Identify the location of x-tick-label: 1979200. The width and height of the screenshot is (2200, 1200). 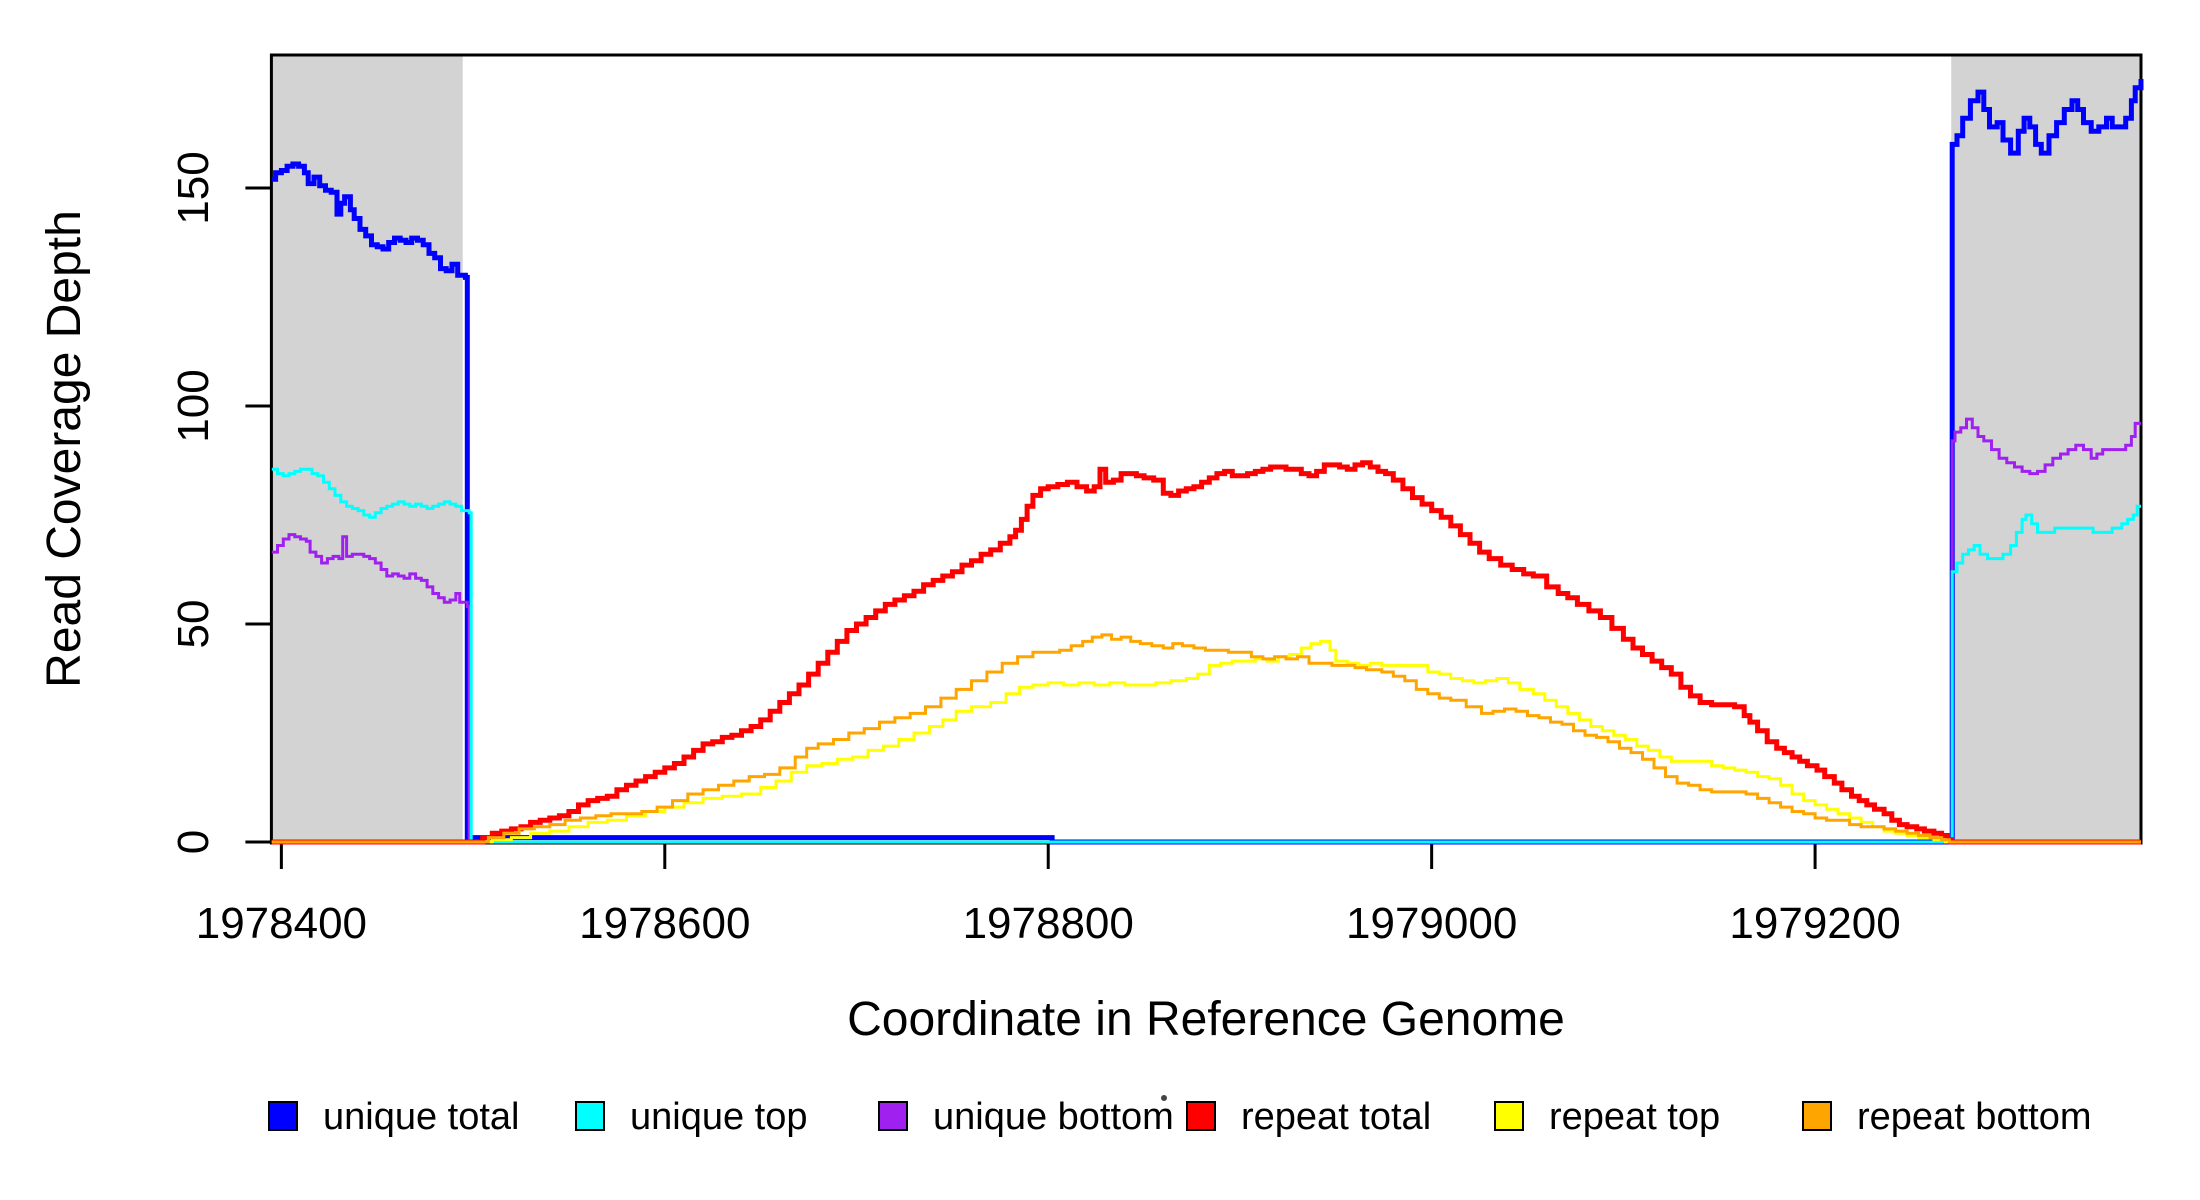
(1814, 923).